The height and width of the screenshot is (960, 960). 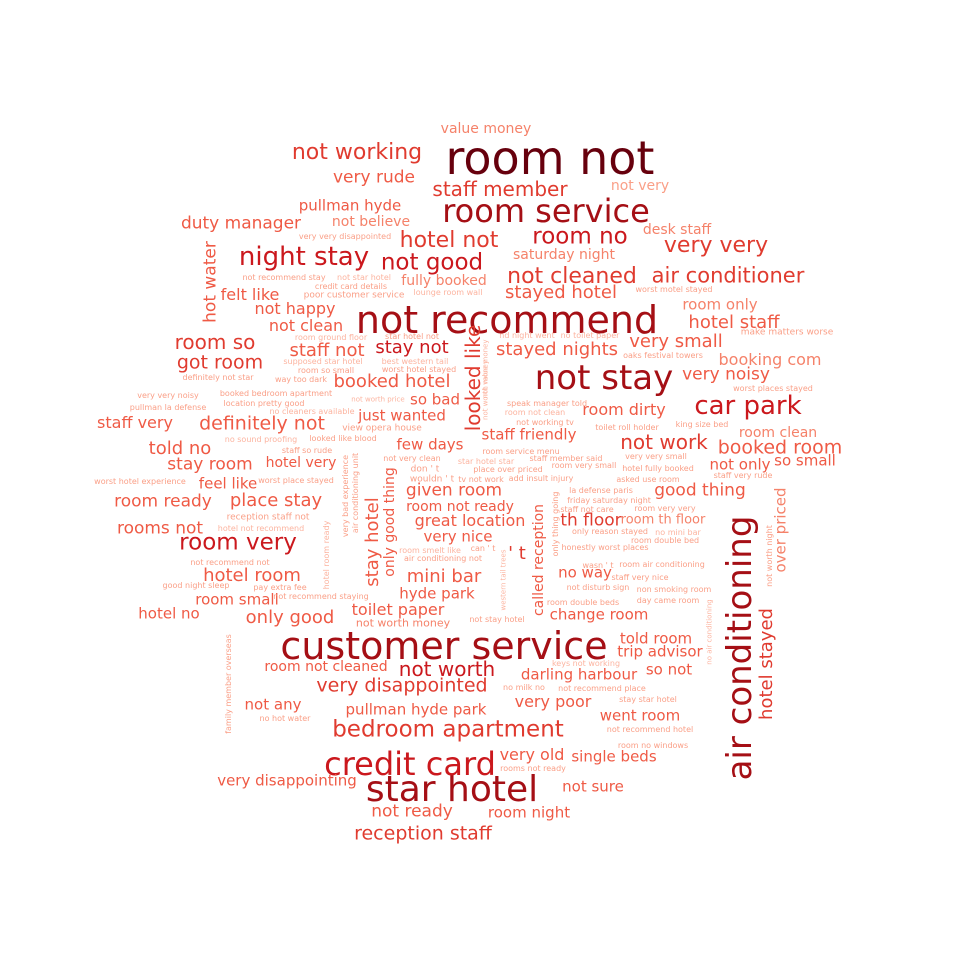 What do you see at coordinates (210, 464) in the screenshot?
I see `word-cloud-term: stay room` at bounding box center [210, 464].